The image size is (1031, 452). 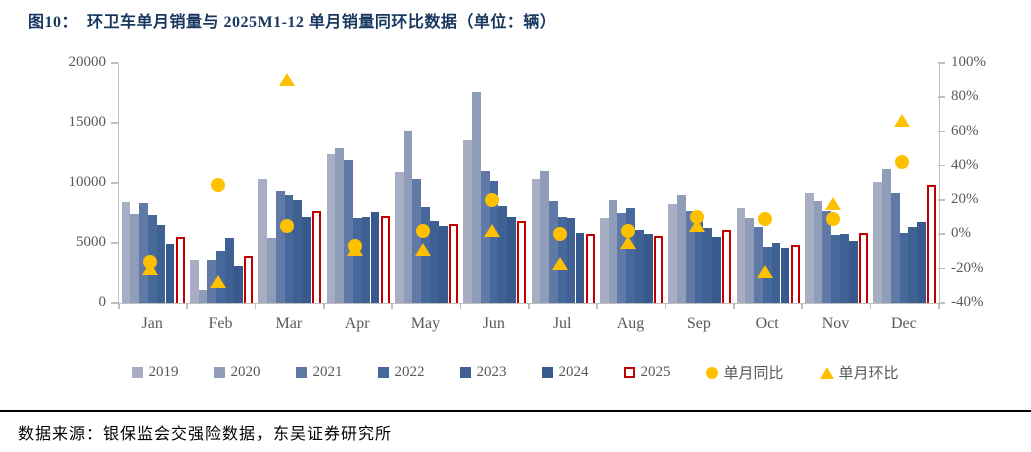 What do you see at coordinates (560, 263) in the screenshot?
I see `mom-marker-jul` at bounding box center [560, 263].